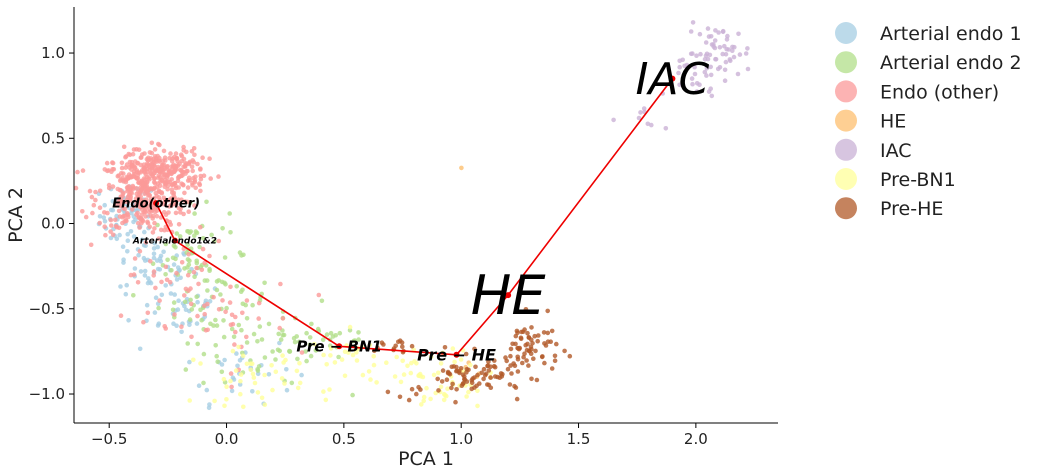  Describe the element at coordinates (53, 53) in the screenshot. I see `y-tick-label: 1.0` at that location.